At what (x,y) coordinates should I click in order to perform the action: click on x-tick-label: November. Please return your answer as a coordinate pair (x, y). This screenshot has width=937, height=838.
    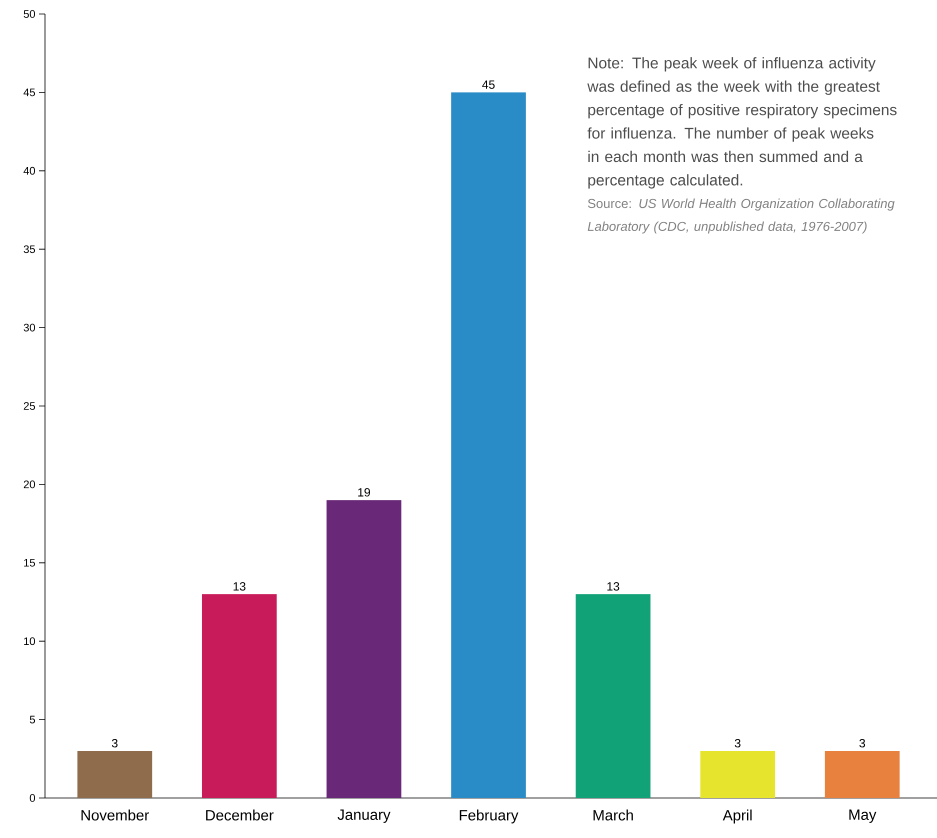
    Looking at the image, I should click on (115, 815).